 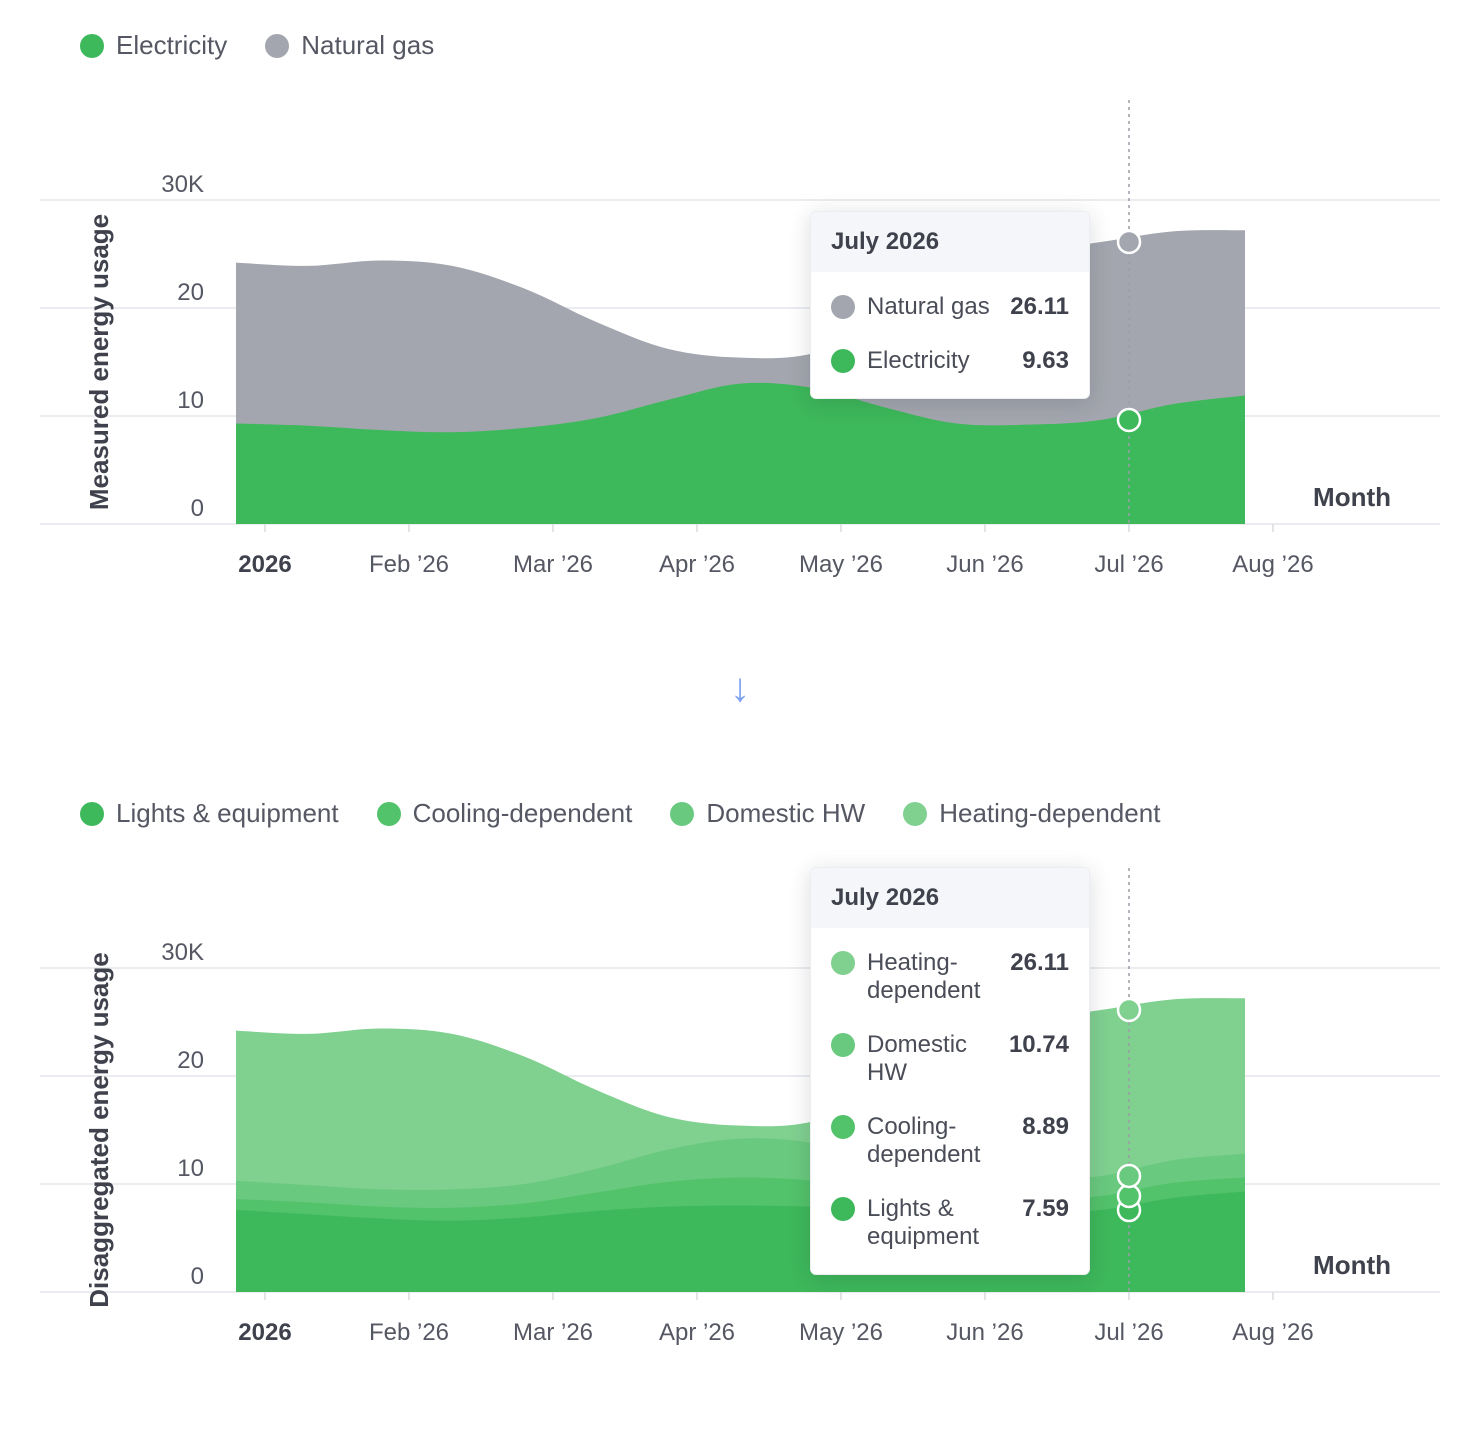 What do you see at coordinates (1045, 1126) in the screenshot?
I see `tooltip-value: 8.89` at bounding box center [1045, 1126].